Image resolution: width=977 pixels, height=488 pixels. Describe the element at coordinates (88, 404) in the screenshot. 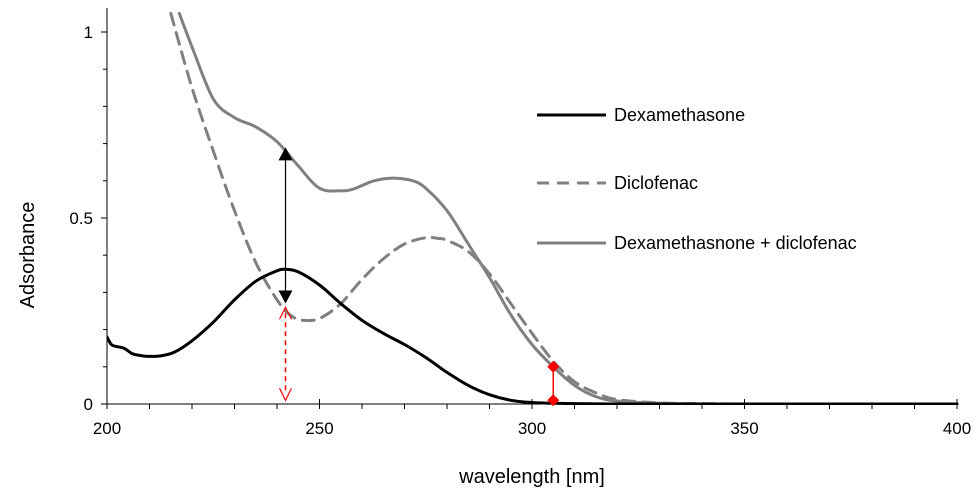

I see `y-tick-label: 0` at that location.